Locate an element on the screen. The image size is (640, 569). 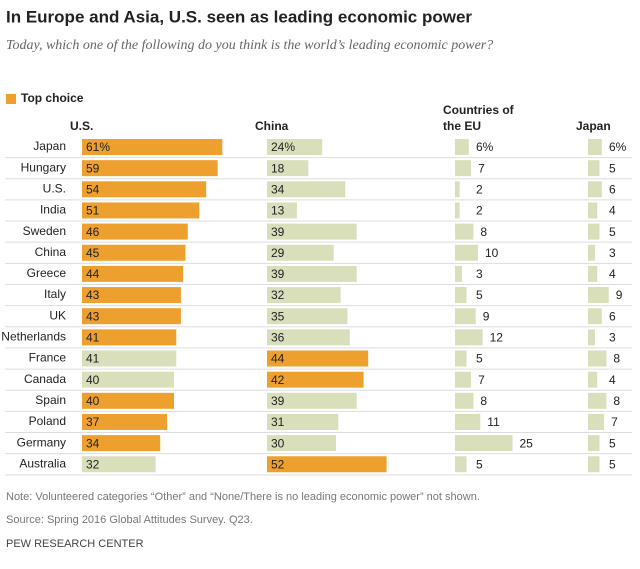
legend-label: Top choice is located at coordinates (52, 98).